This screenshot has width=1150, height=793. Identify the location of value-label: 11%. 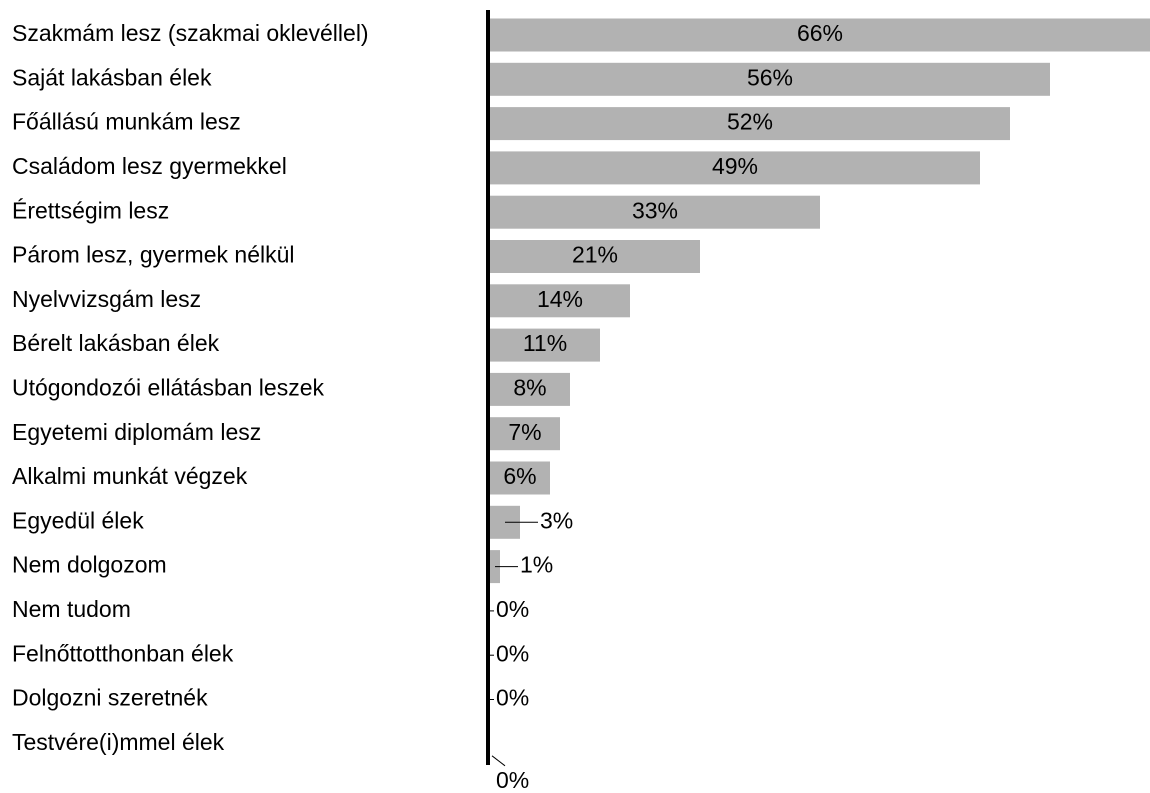
(545, 343).